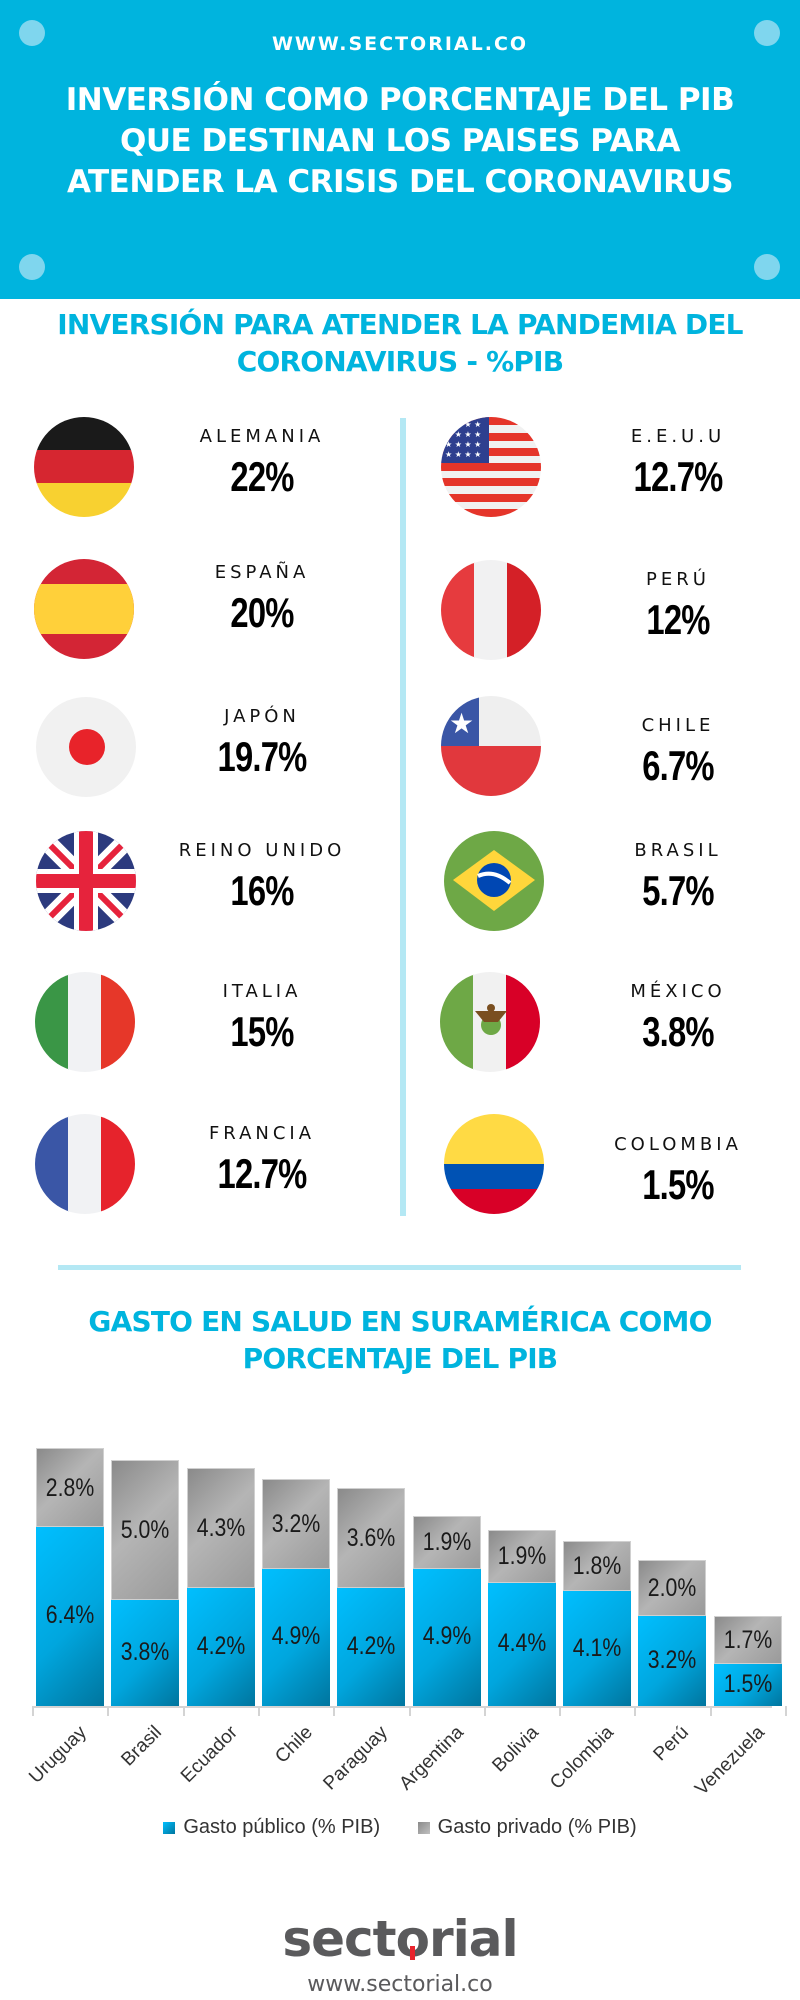 The image size is (800, 2000). What do you see at coordinates (678, 436) in the screenshot?
I see `country-name: E.E.U.U` at bounding box center [678, 436].